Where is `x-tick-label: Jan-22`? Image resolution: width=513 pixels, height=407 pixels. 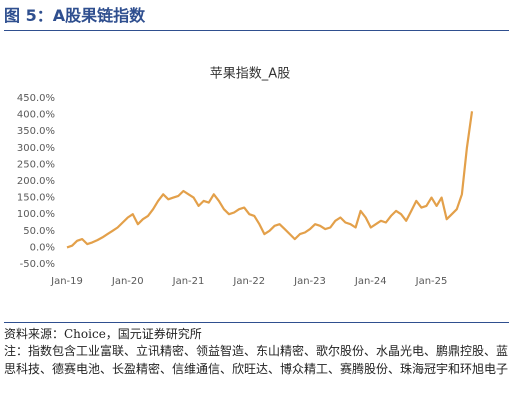 x-tick-label: Jan-22 is located at coordinates (248, 281).